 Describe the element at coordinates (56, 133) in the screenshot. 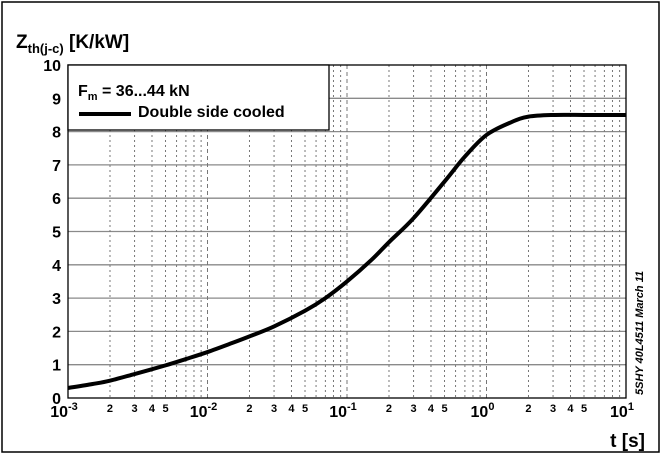

I see `y-tick-label: 8` at that location.